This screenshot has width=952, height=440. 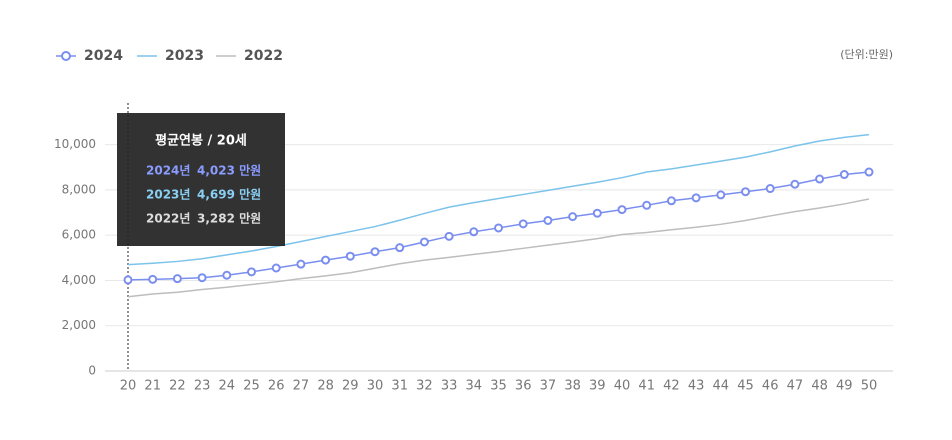 What do you see at coordinates (350, 386) in the screenshot?
I see `x-tick-label: 29` at bounding box center [350, 386].